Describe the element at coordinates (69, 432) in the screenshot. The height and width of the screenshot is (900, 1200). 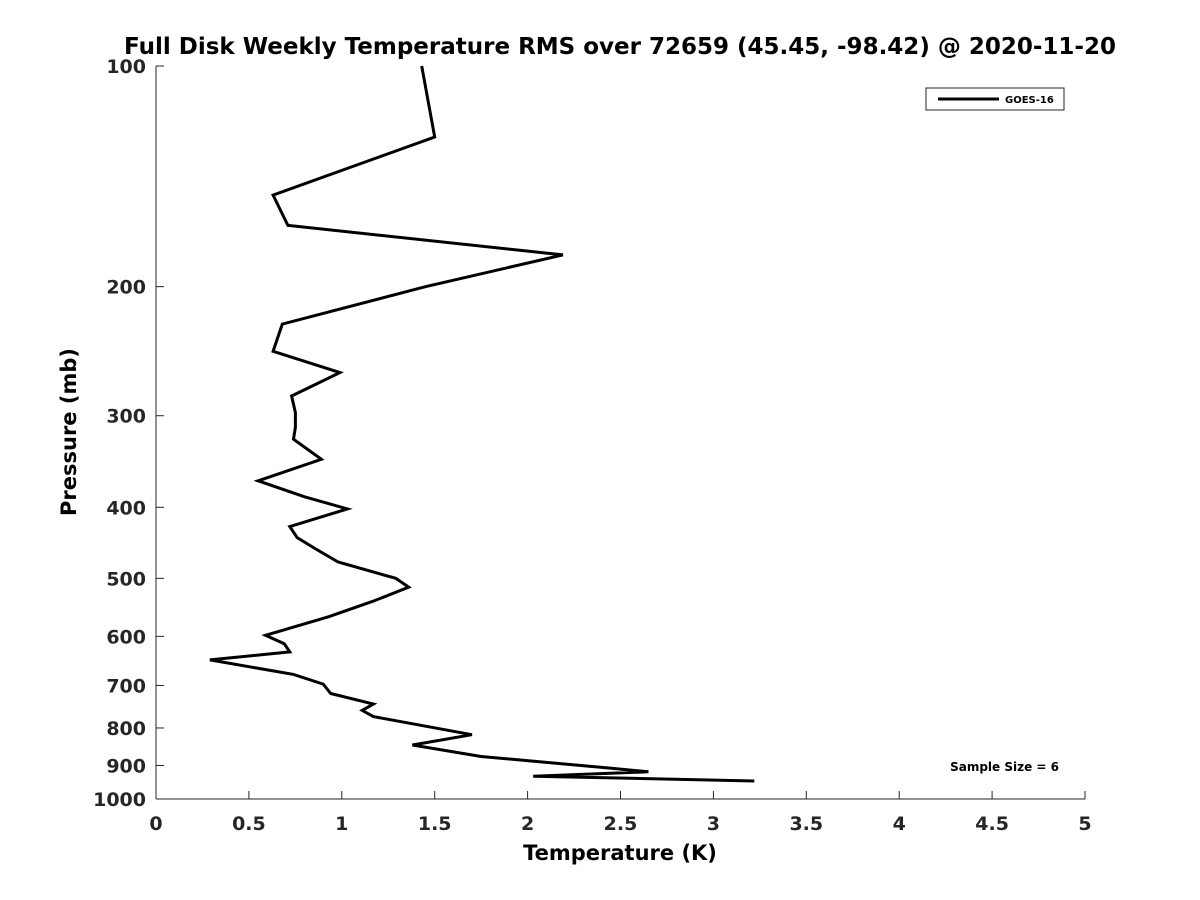
I see `y-axis-label: Pressure (mb)` at that location.